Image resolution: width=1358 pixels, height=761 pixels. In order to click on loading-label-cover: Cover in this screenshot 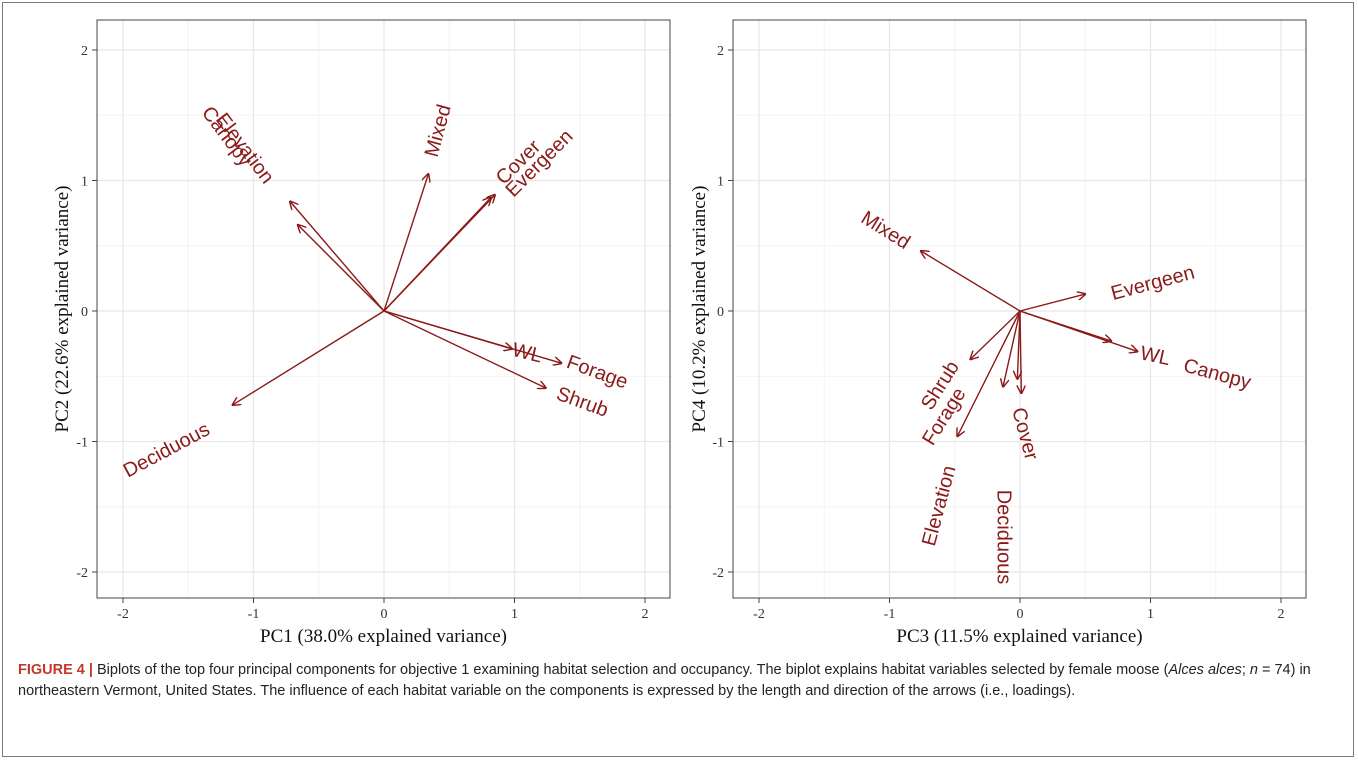, I will do `click(1024, 434)`.